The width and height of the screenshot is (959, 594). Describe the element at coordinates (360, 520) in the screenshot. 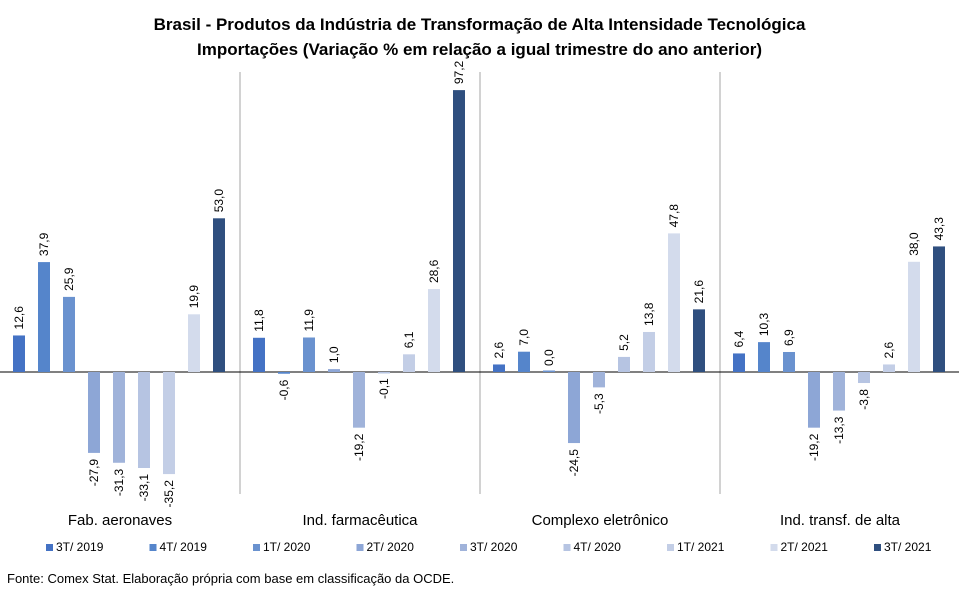

I see `category-label: Ind. farmacêutica` at that location.